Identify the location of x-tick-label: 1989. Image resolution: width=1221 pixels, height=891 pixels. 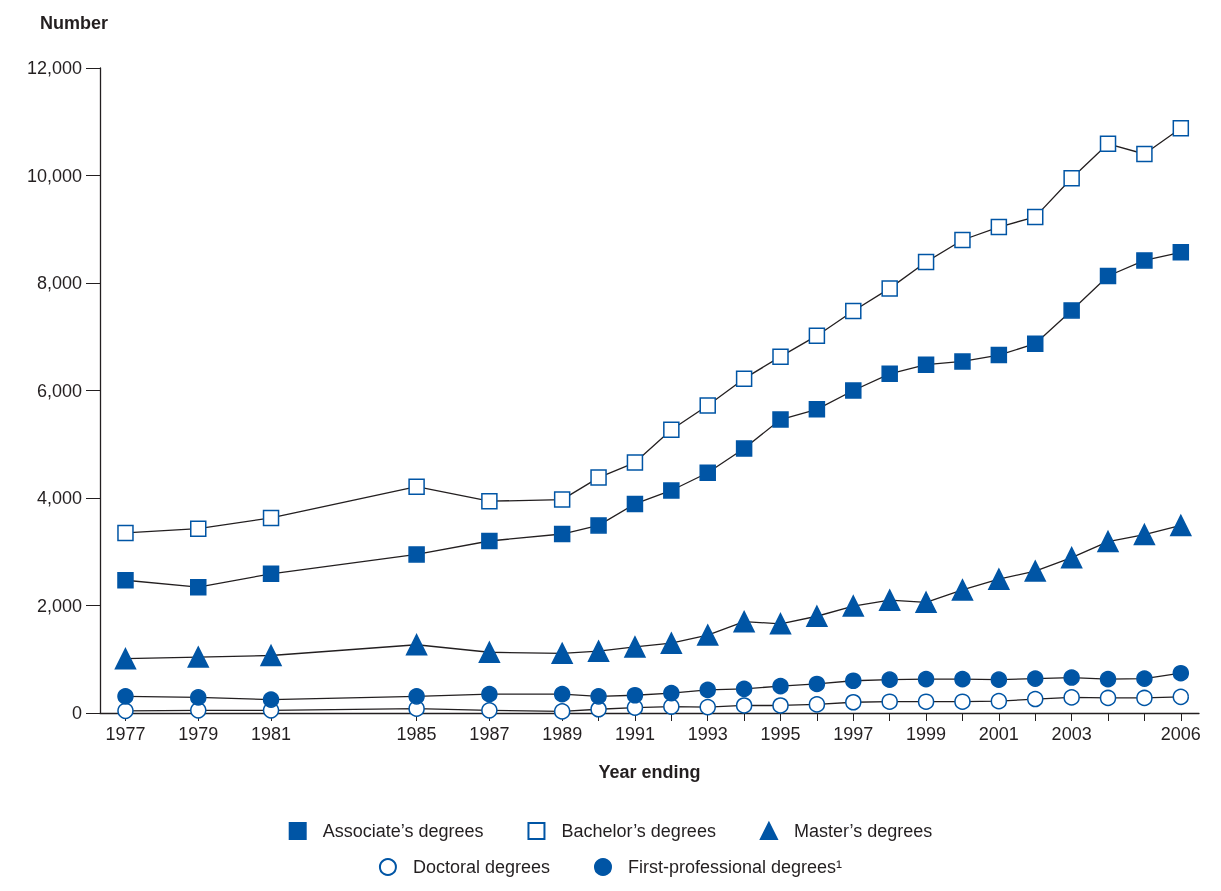
(562, 734).